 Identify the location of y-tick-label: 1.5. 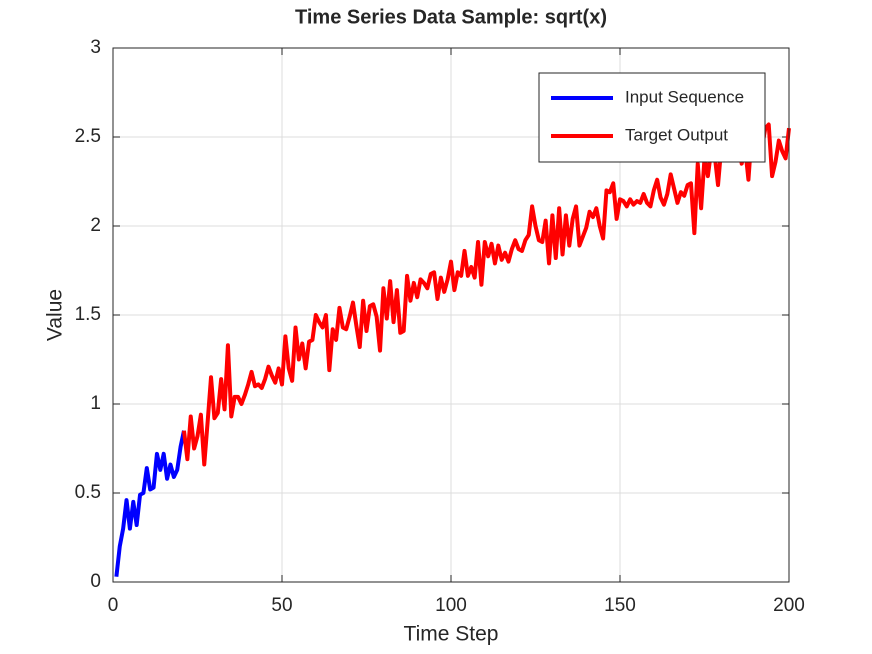
(88, 314).